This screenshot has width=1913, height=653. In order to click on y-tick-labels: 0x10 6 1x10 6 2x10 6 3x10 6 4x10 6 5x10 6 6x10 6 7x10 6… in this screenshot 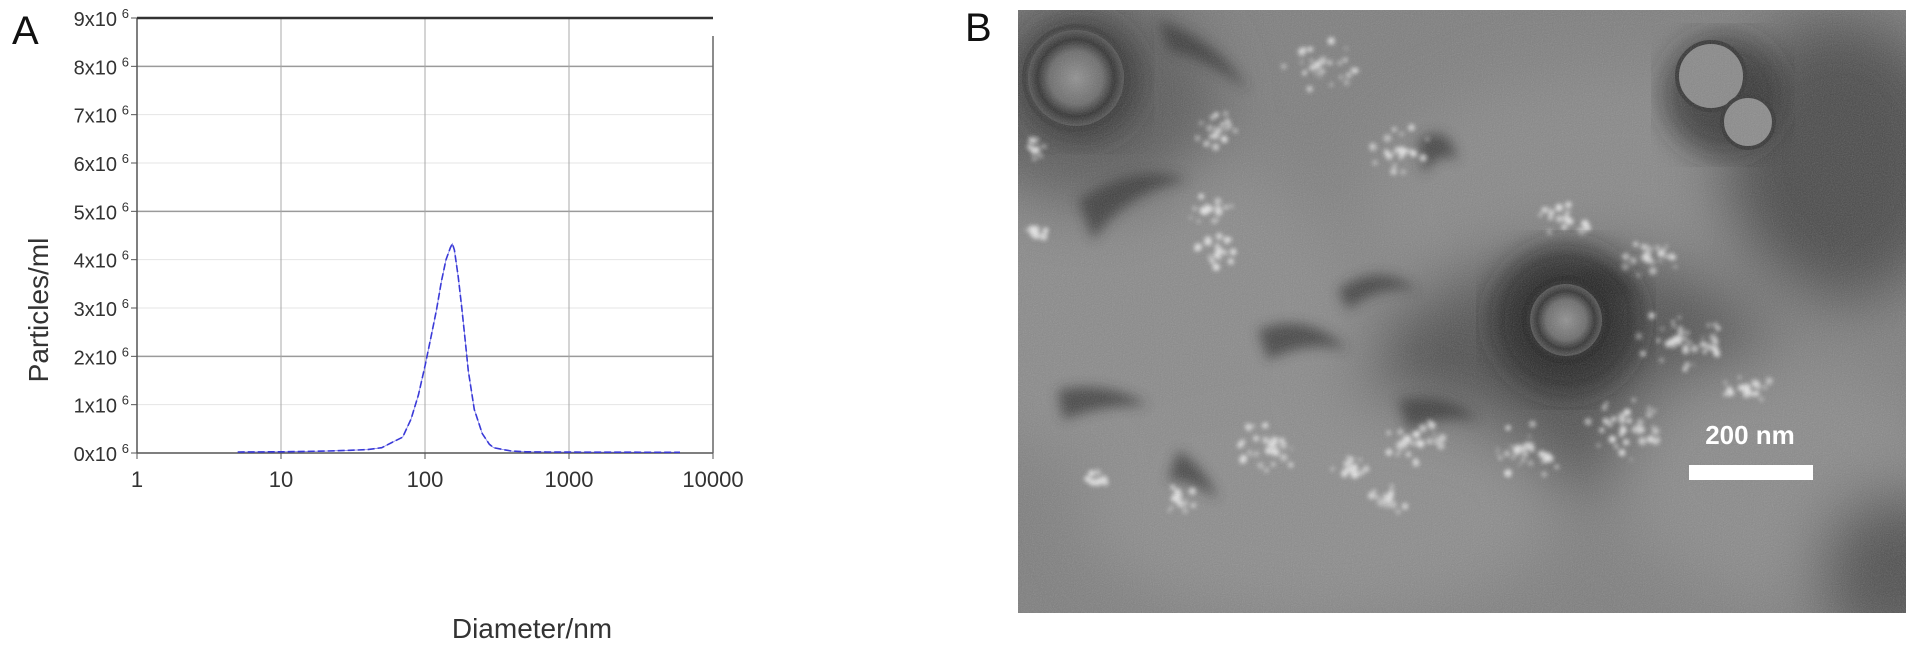, I will do `click(101, 236)`.